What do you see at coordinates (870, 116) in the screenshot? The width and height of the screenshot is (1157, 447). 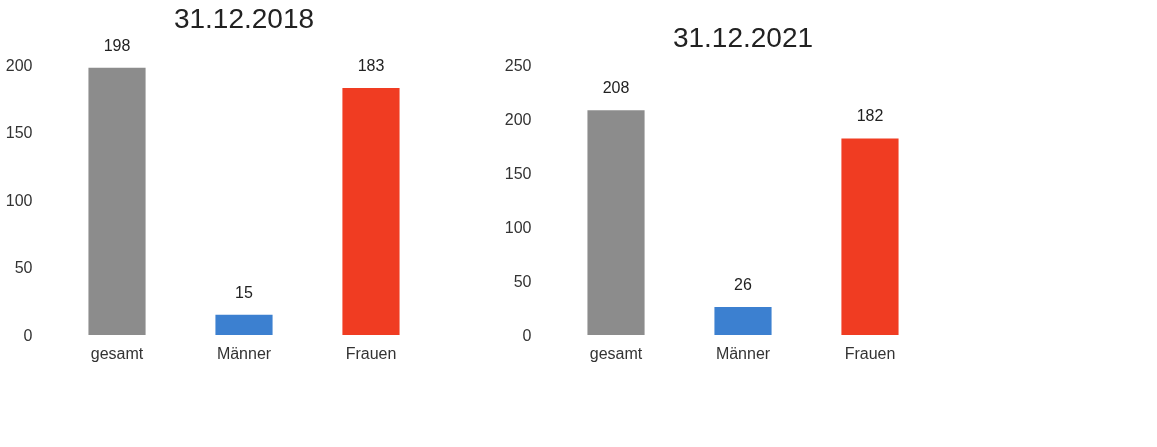 I see `data-label: 182` at bounding box center [870, 116].